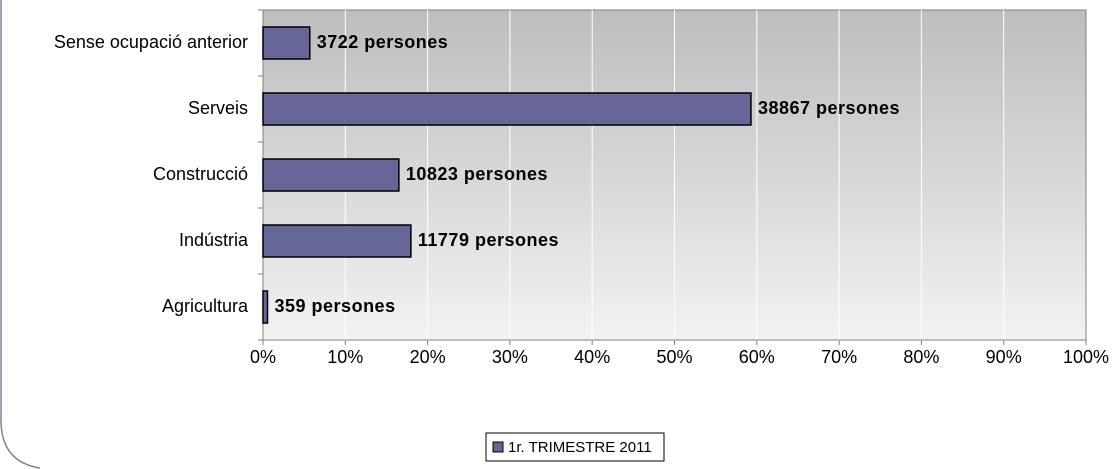 The width and height of the screenshot is (1120, 469). I want to click on x-tick-label: 80%, so click(921, 357).